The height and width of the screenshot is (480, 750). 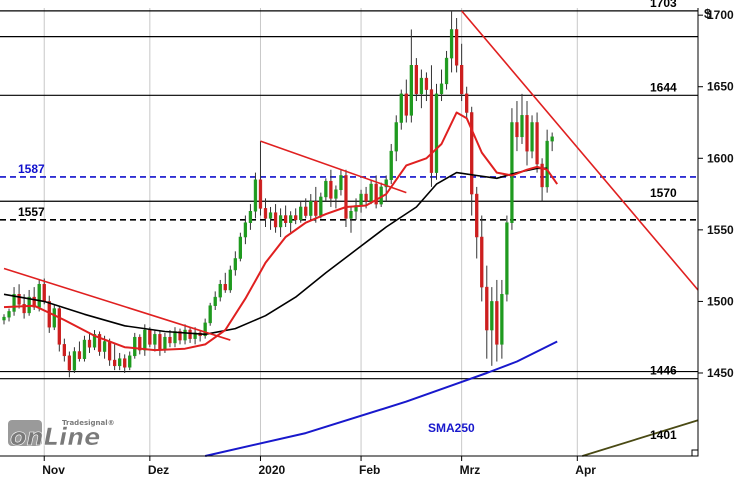 What do you see at coordinates (271, 470) in the screenshot?
I see `time-tick-label: 2020` at bounding box center [271, 470].